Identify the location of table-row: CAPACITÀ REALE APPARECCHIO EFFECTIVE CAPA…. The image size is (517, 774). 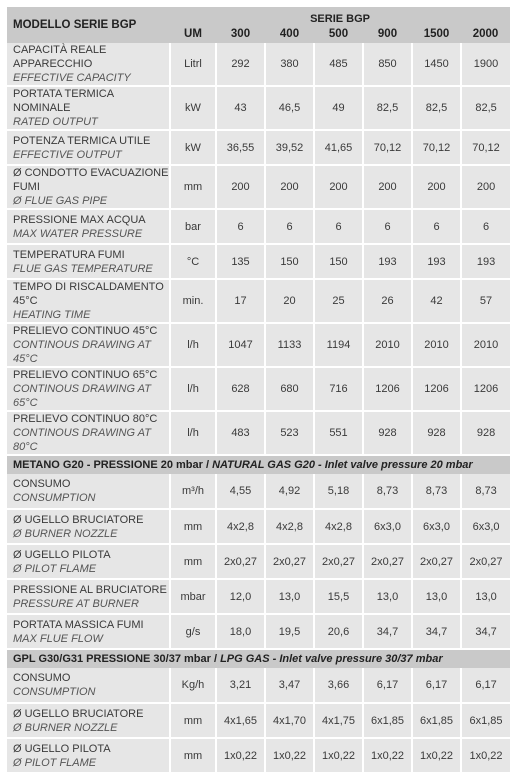
(259, 65).